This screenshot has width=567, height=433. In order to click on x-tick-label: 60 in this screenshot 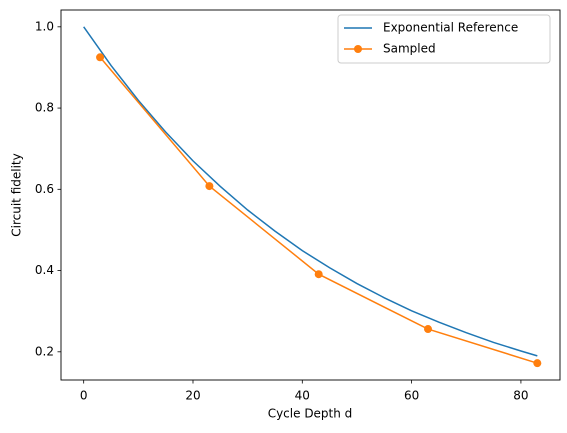, I will do `click(411, 396)`.